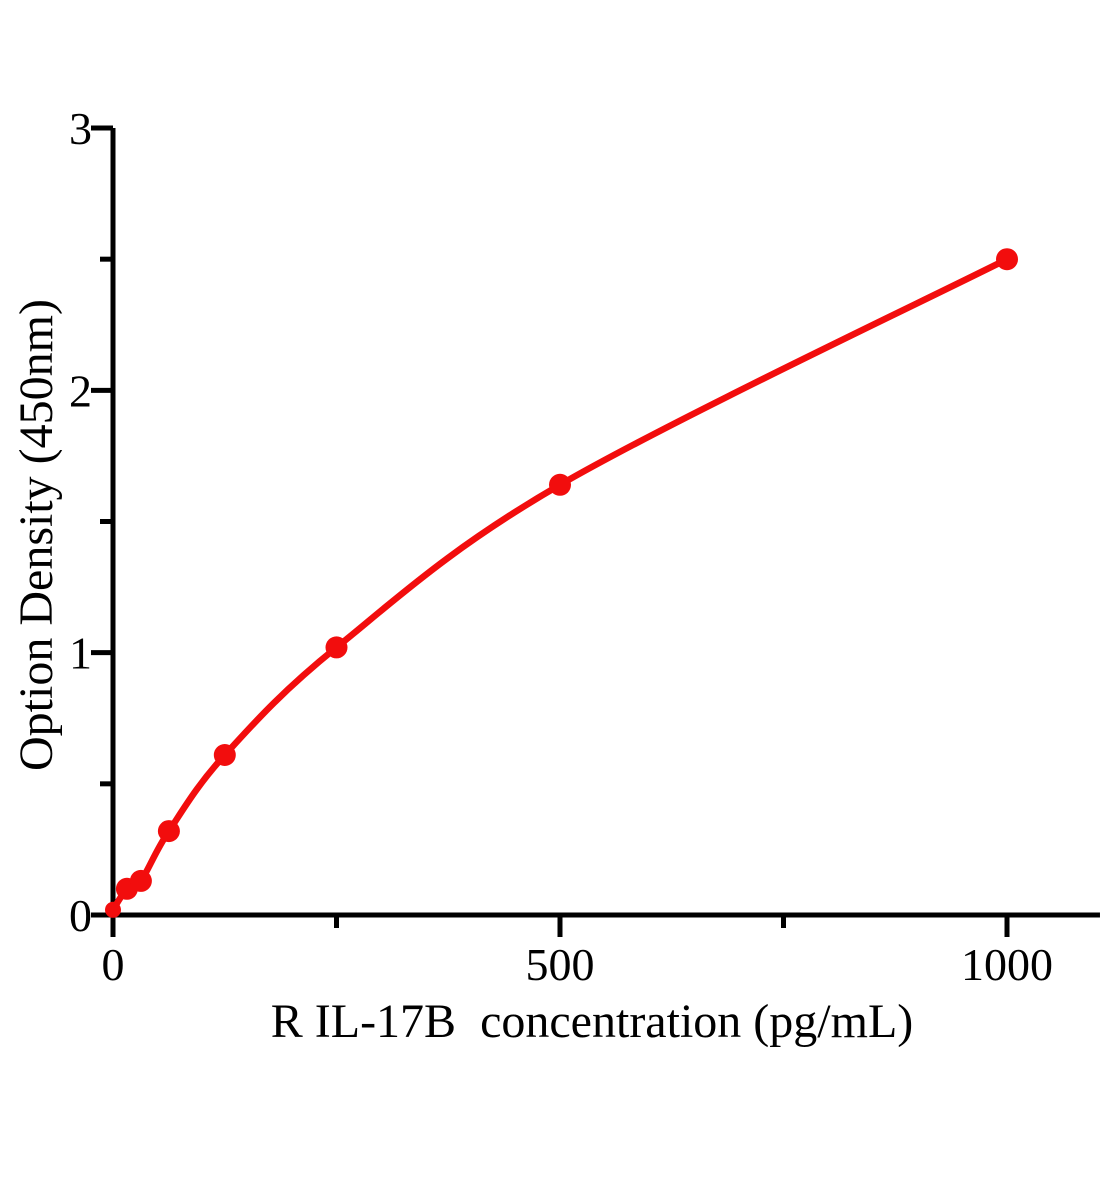 This screenshot has width=1104, height=1200. What do you see at coordinates (36, 535) in the screenshot?
I see `y-axis-title: Option Density (450nm)` at bounding box center [36, 535].